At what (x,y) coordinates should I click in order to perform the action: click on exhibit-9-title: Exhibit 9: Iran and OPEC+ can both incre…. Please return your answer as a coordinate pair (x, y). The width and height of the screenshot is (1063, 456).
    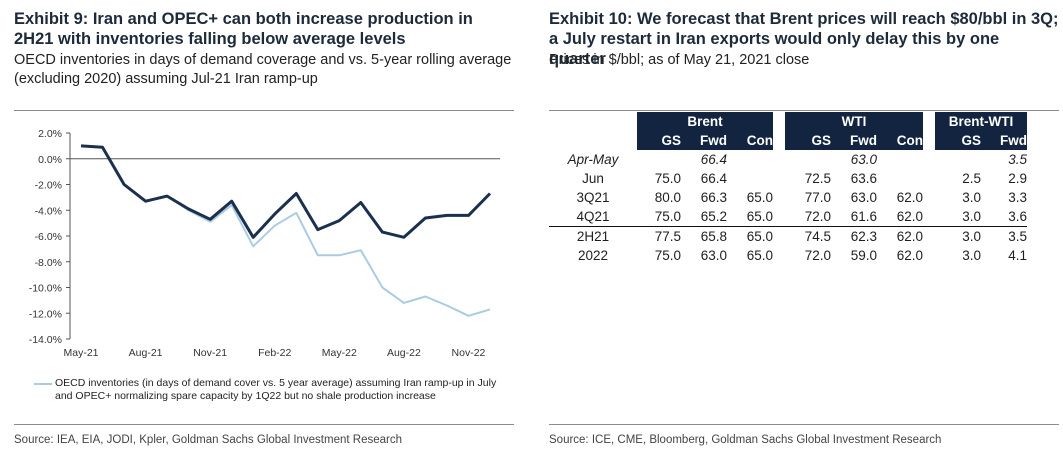
    Looking at the image, I should click on (243, 29).